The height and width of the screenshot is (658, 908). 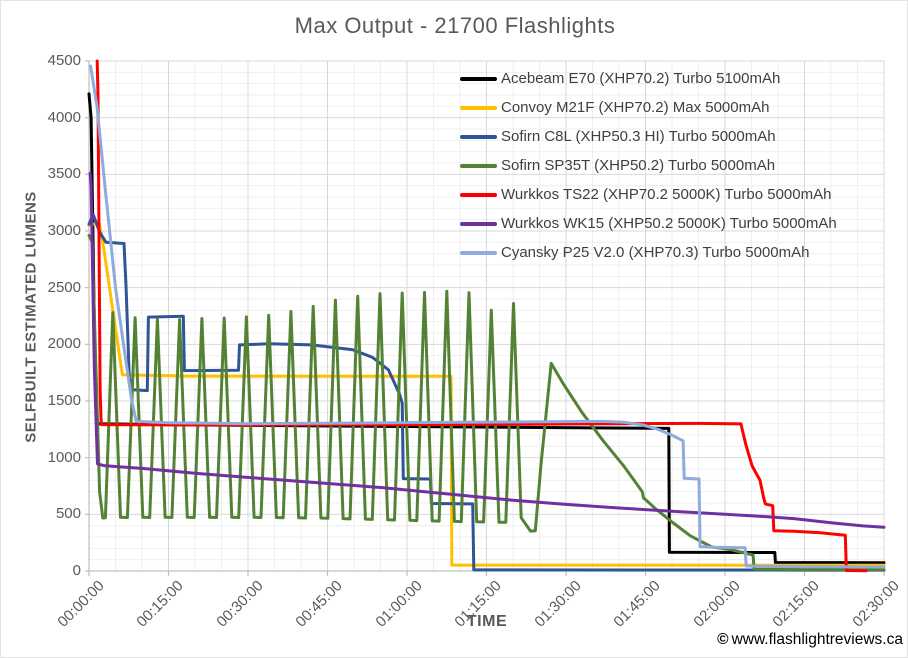 I want to click on legend-label: Acebeam E70 (XHP70.2) Turbo 5100mAh, so click(x=641, y=78).